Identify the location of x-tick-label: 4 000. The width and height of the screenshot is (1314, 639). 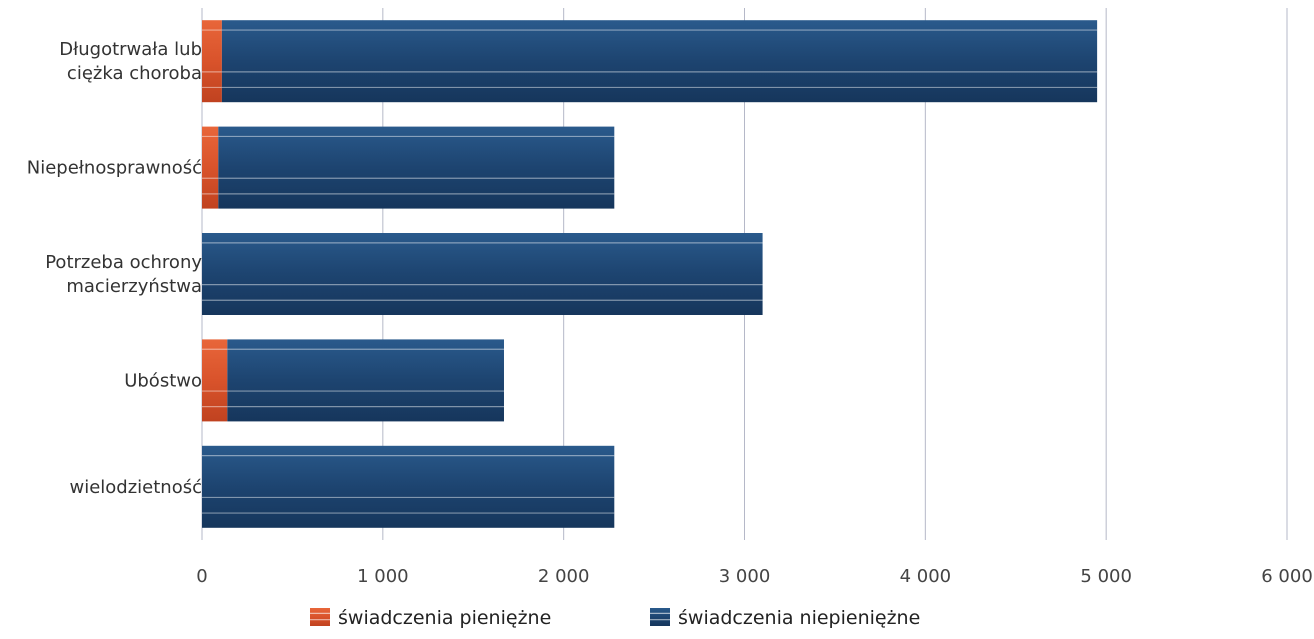
(926, 576).